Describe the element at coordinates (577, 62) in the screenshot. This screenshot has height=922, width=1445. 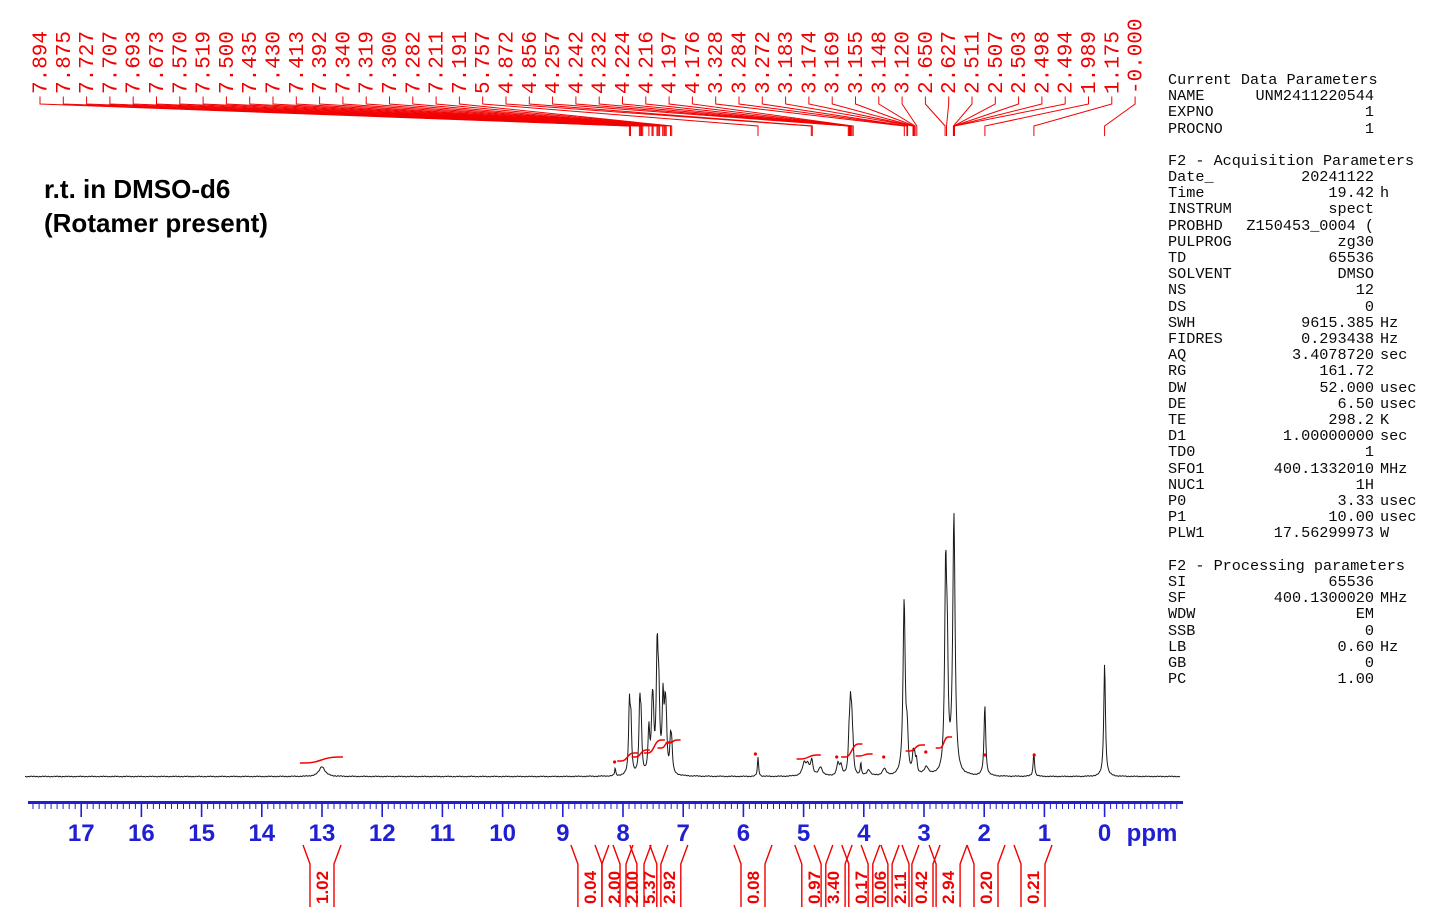
I see `peak-label: 4.242` at that location.